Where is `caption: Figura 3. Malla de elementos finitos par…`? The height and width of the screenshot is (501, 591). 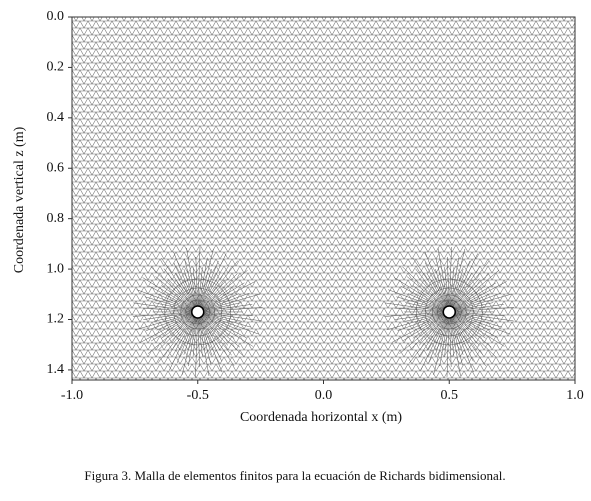
caption: Figura 3. Malla de elementos finitos par… is located at coordinates (294, 475).